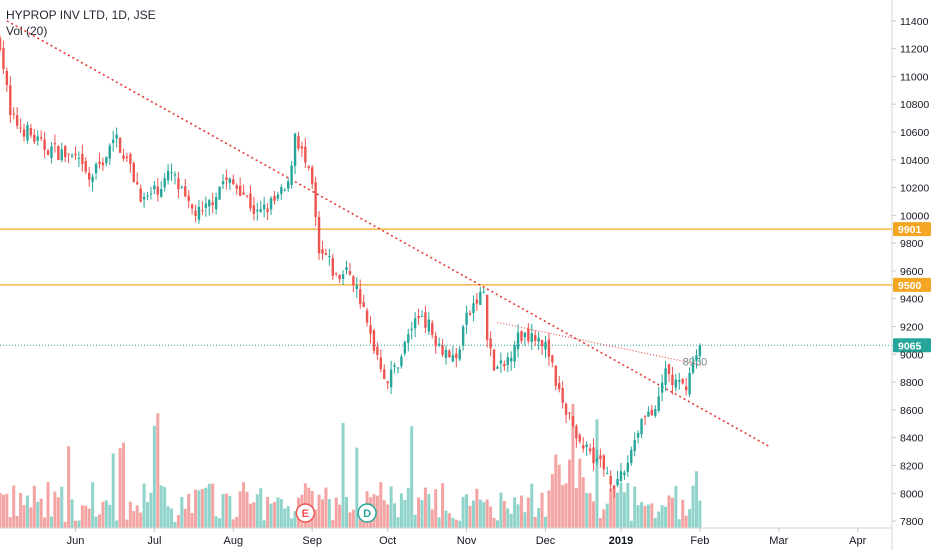  What do you see at coordinates (910, 286) in the screenshot?
I see `price-level-label: 9500` at bounding box center [910, 286].